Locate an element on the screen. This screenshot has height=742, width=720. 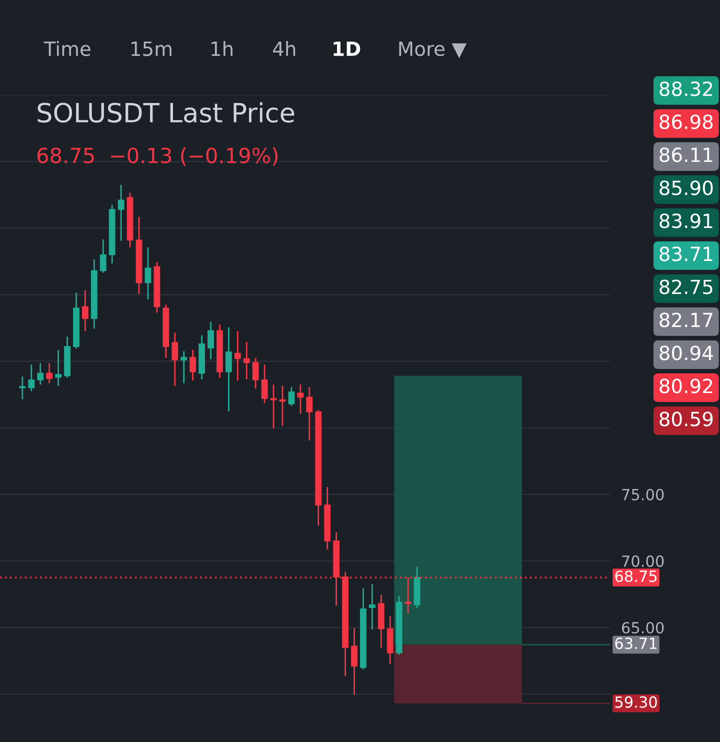
text: Time is located at coordinates (67, 48).